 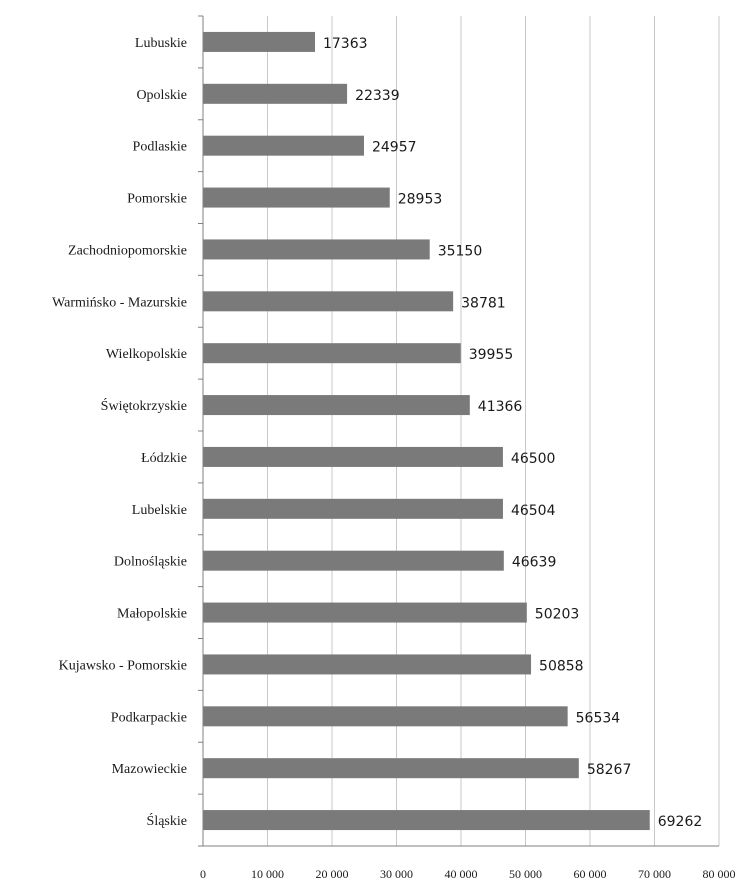 What do you see at coordinates (525, 874) in the screenshot?
I see `x-tick-label: 50 000` at bounding box center [525, 874].